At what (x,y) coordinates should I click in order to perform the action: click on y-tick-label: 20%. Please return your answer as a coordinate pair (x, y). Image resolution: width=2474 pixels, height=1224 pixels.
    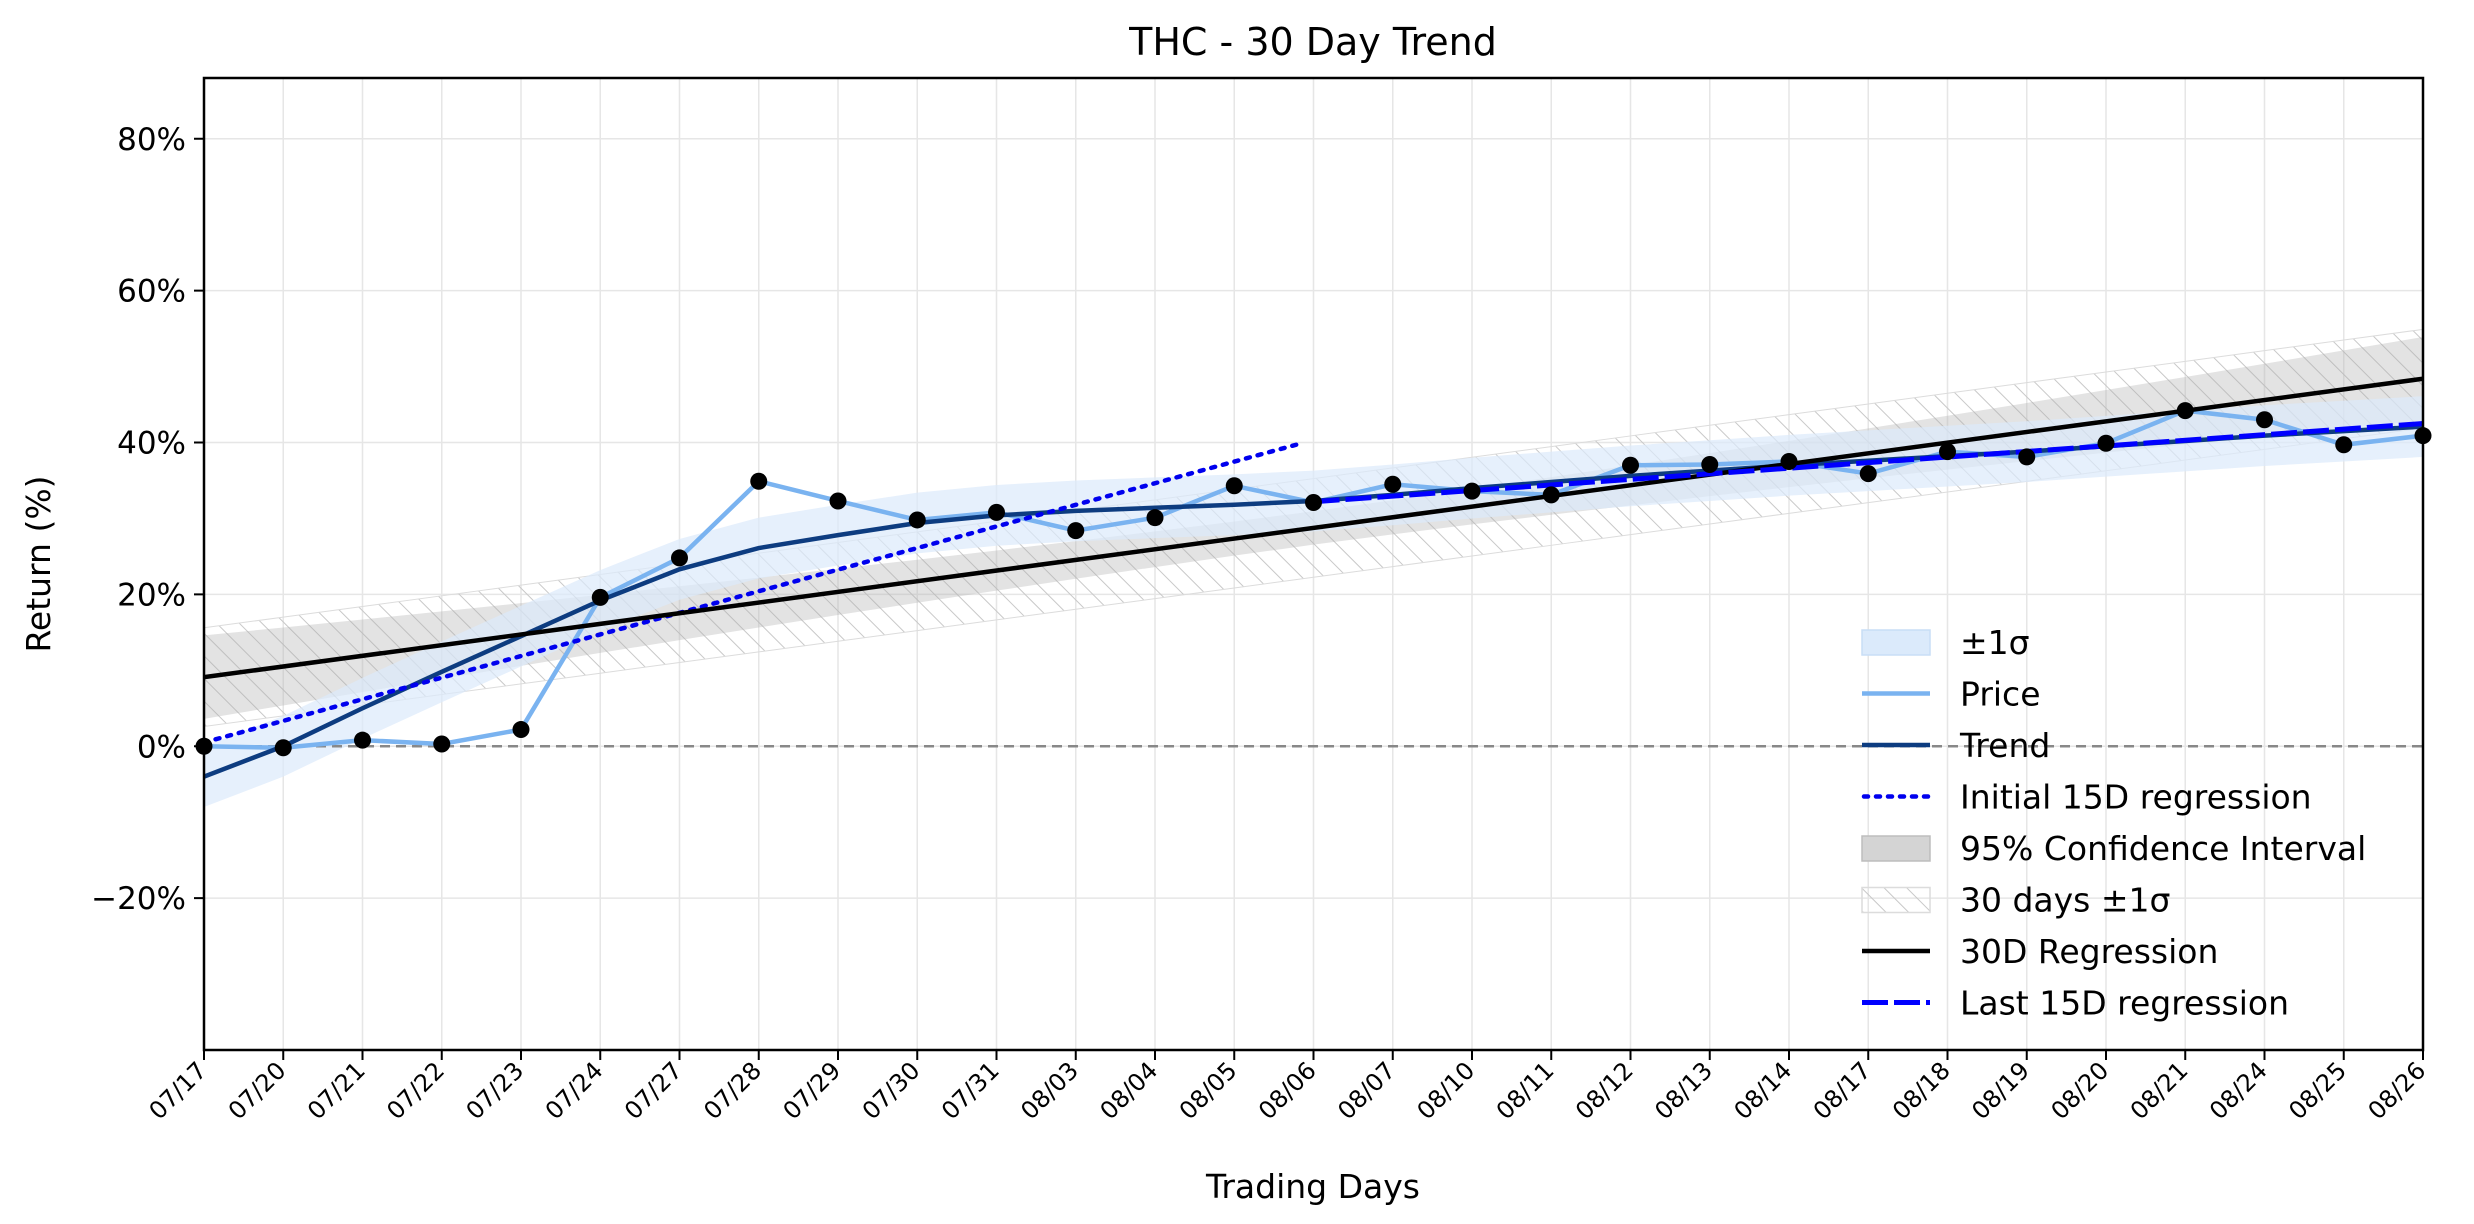
    Looking at the image, I should click on (151, 595).